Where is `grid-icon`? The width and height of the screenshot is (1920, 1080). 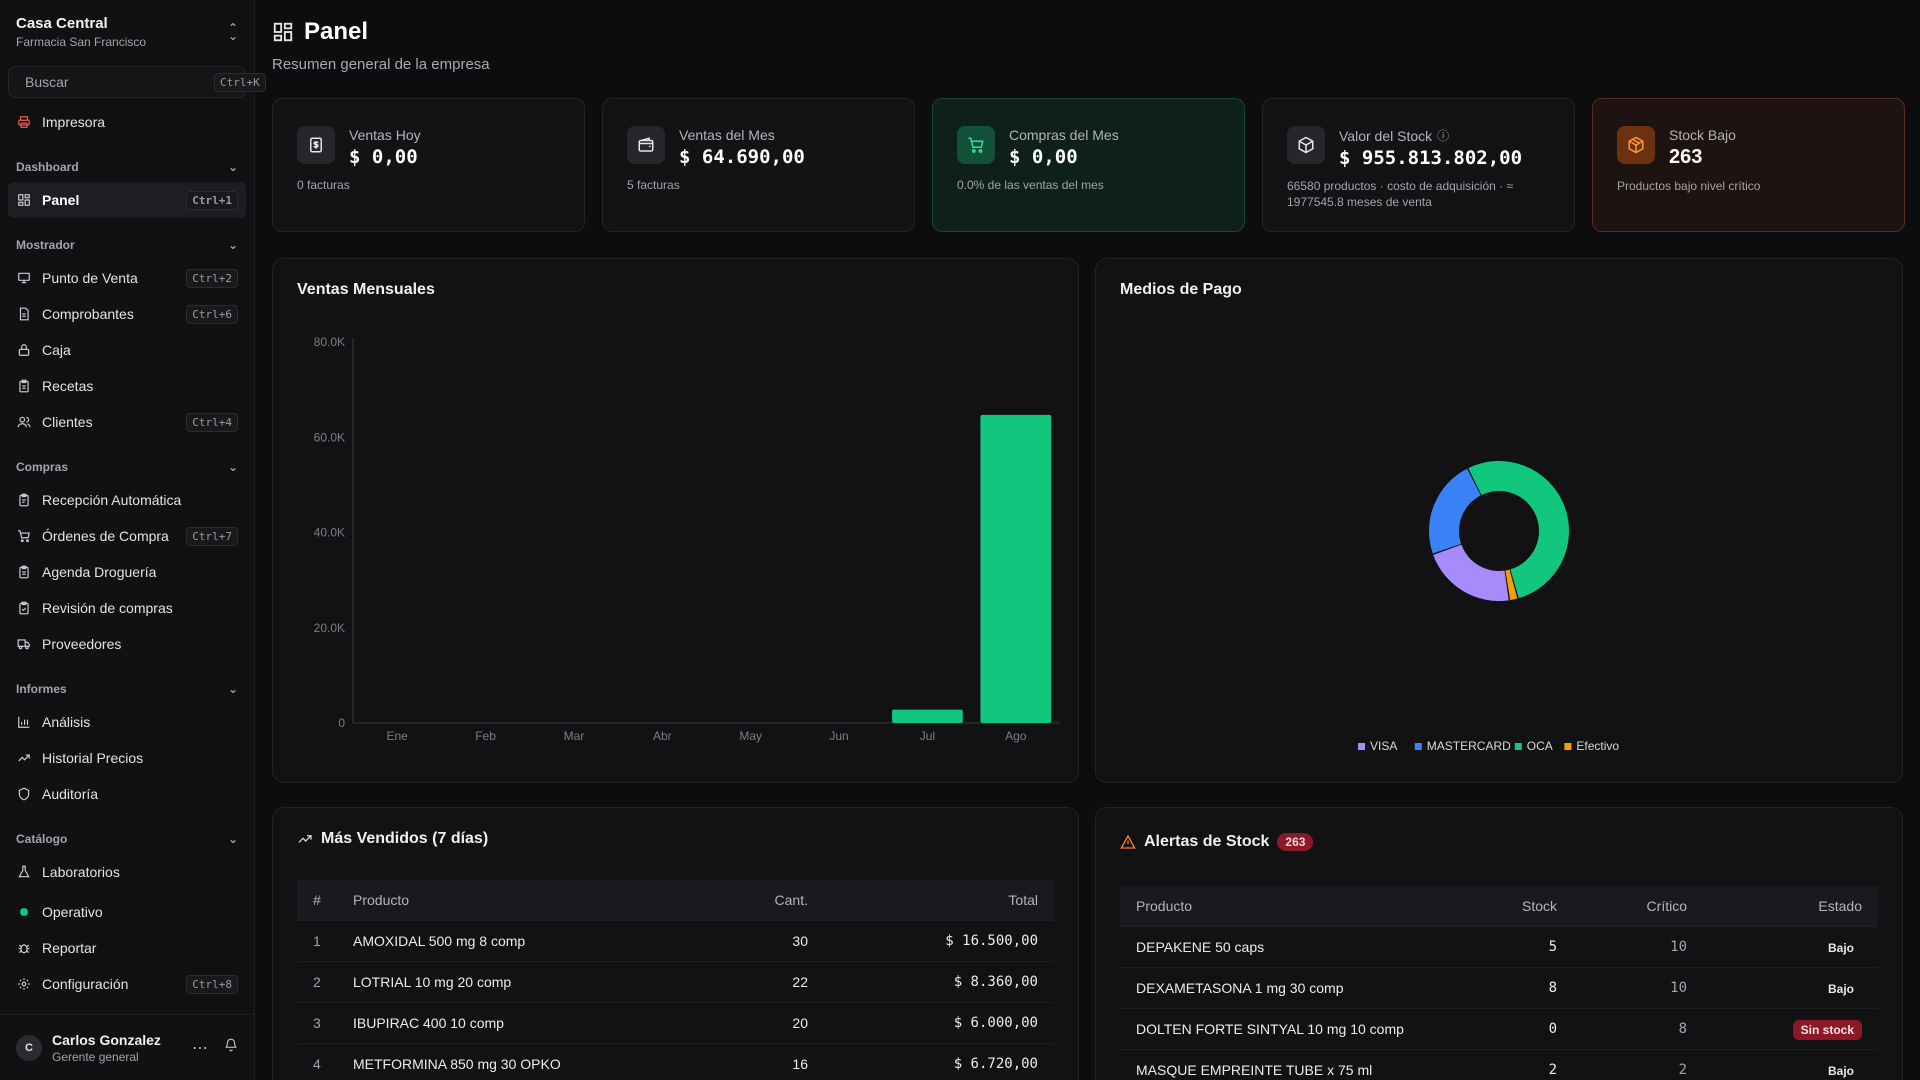
grid-icon is located at coordinates (24, 200).